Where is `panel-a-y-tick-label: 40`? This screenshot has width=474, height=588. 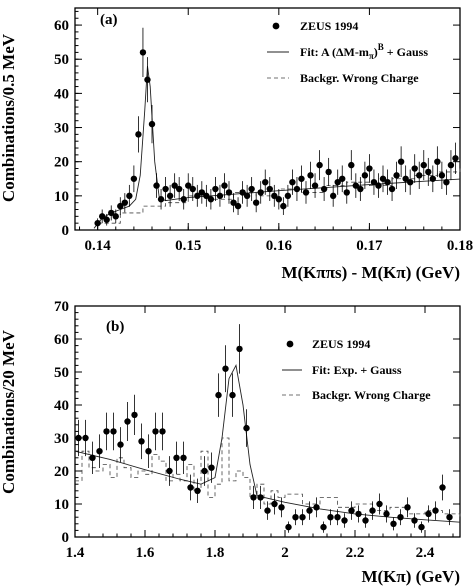
panel-a-y-tick-label: 40 is located at coordinates (61, 94).